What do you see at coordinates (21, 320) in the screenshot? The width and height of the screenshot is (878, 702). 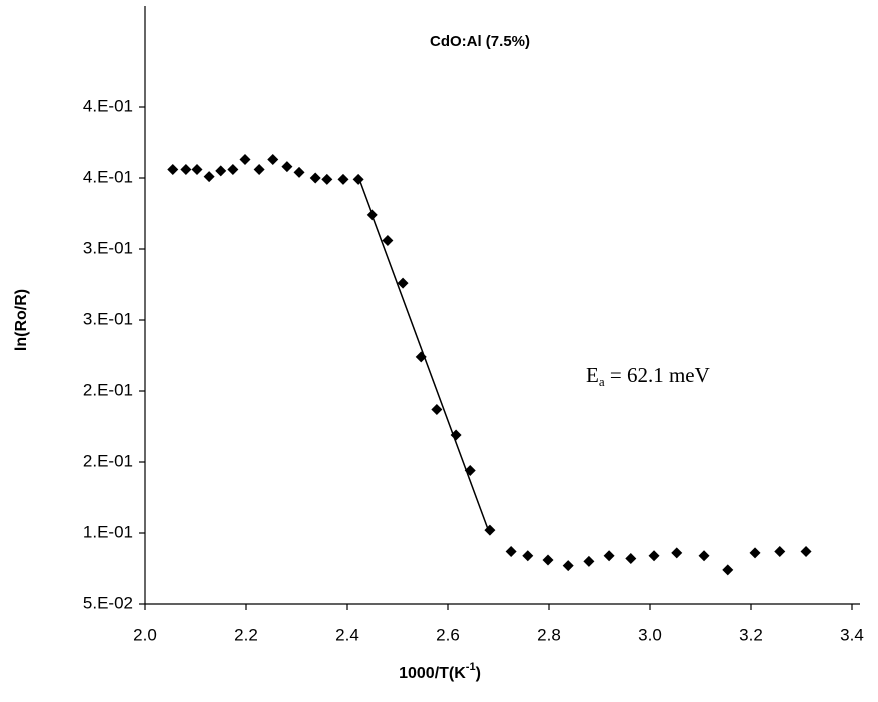 I see `y-axis-label: ln(Ro/R)` at bounding box center [21, 320].